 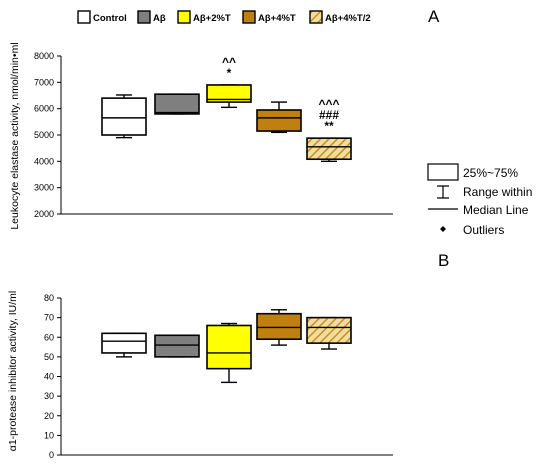 I want to click on legend-label-abeta-4t: Aβ+4%T, so click(x=277, y=18).